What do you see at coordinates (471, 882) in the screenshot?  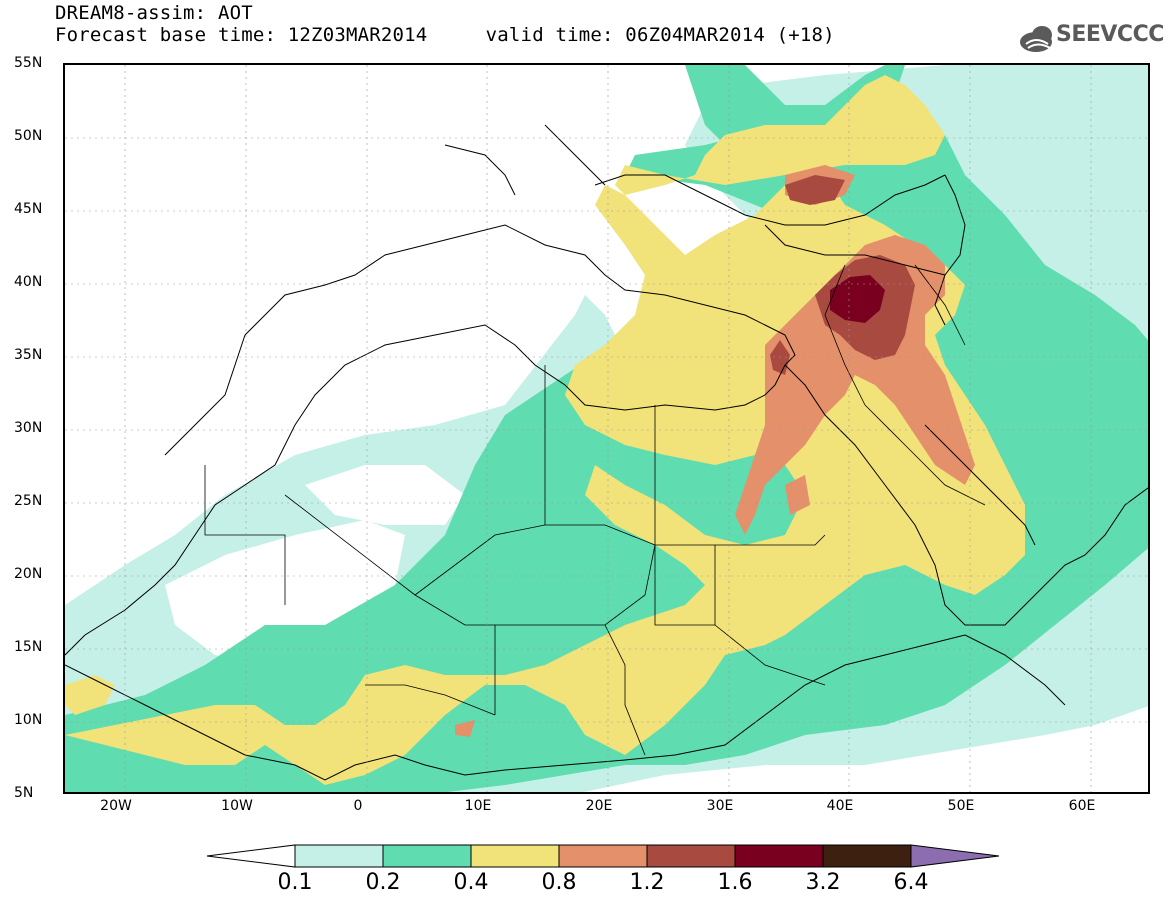 I see `colorbar-tick-0-4: 0.4` at bounding box center [471, 882].